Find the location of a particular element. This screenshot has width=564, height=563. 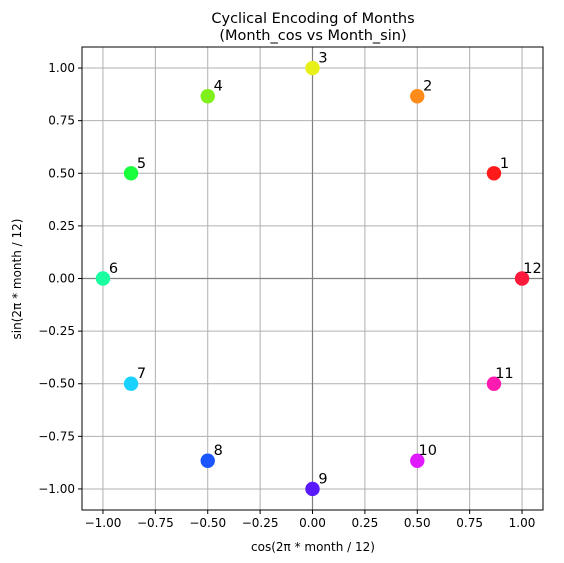

x-axis-ticks: −1.00 −0.75 −0.50 −0.25 0.00 0.25 0.50 0.75 1.00 is located at coordinates (310, 520).